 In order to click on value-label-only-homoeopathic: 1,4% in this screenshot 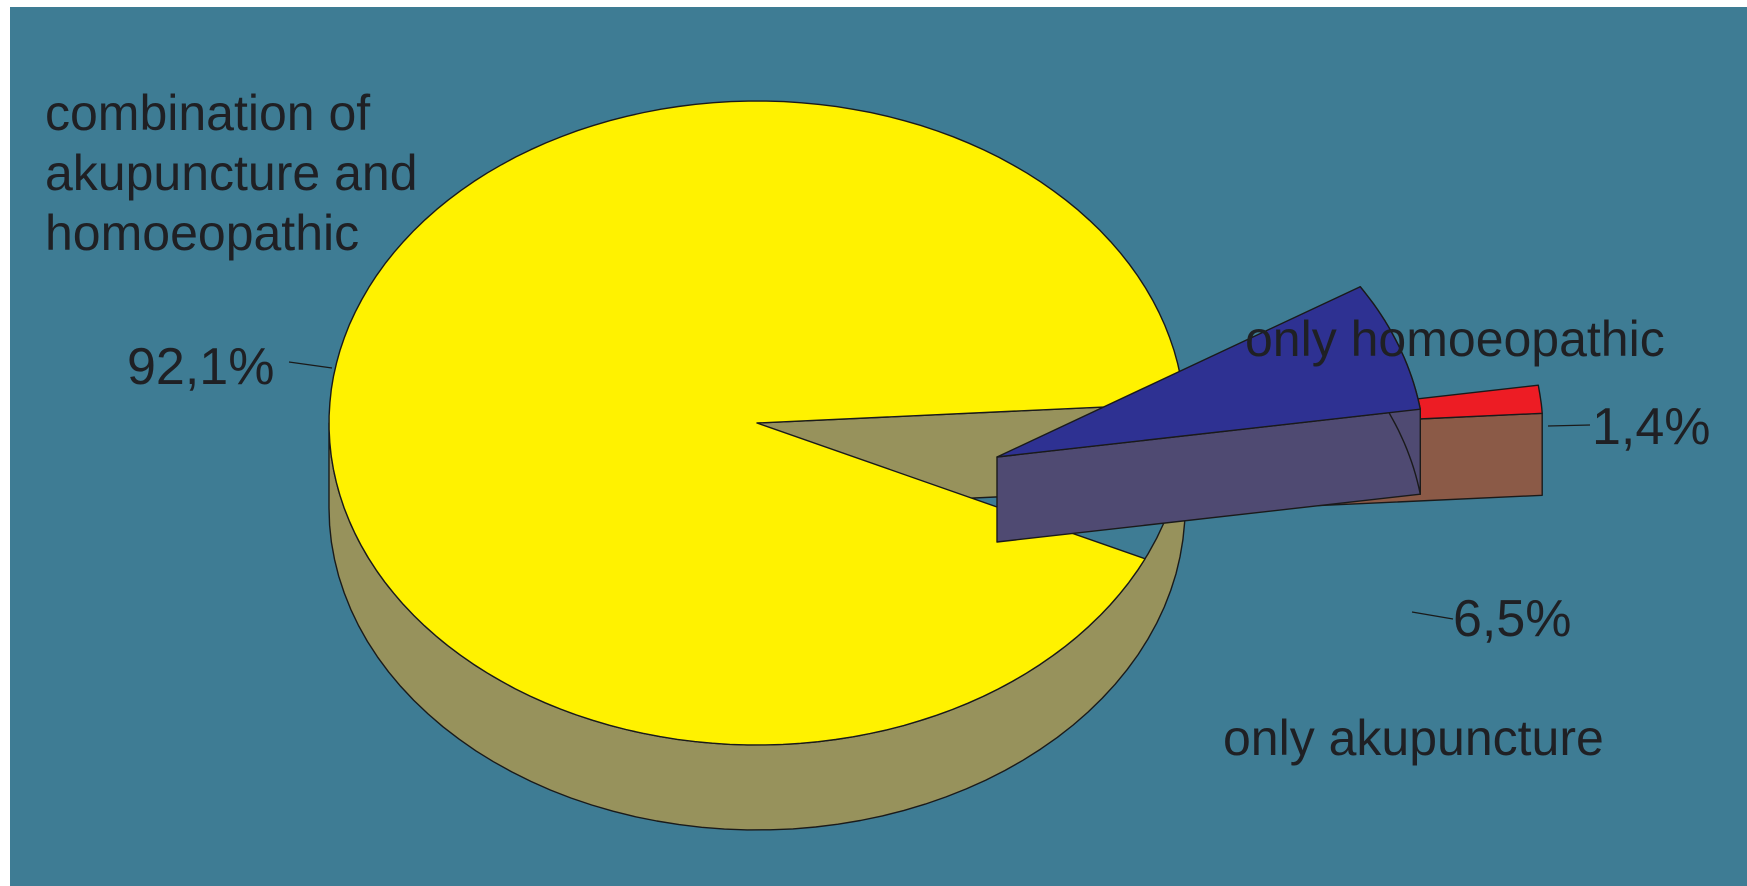, I will do `click(1651, 427)`.